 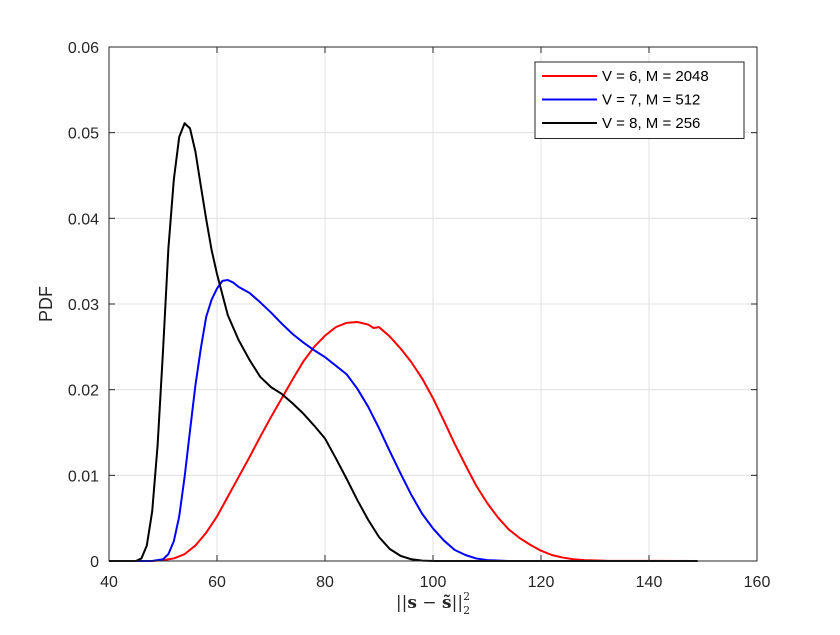 I want to click on y-axis-label: PDF, so click(x=46, y=304).